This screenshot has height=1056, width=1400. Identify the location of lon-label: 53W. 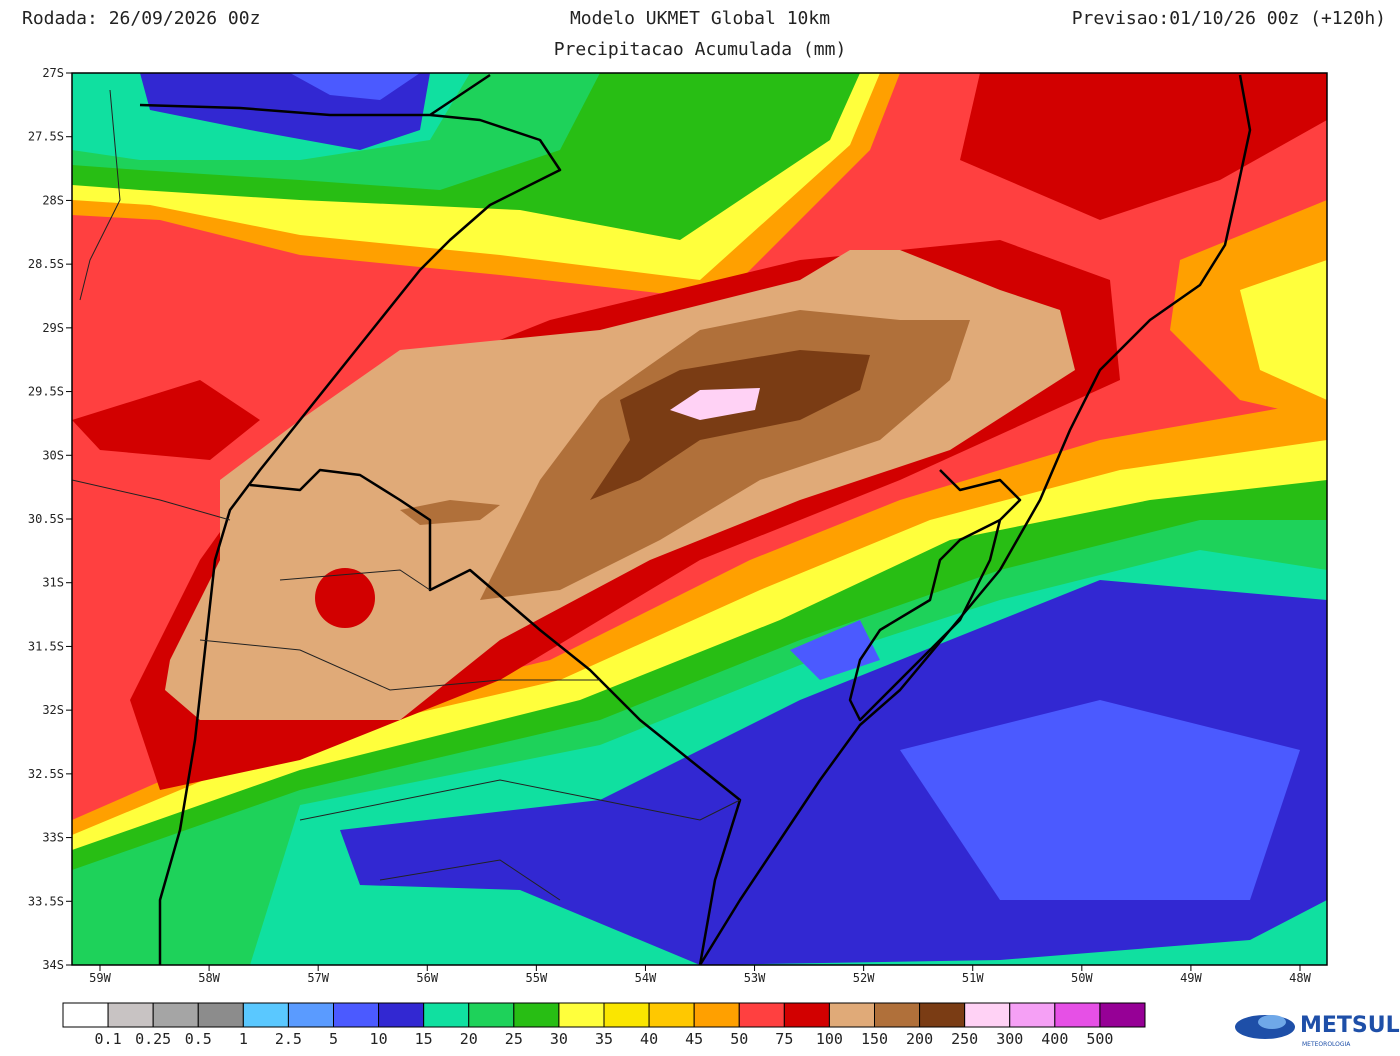
(755, 978).